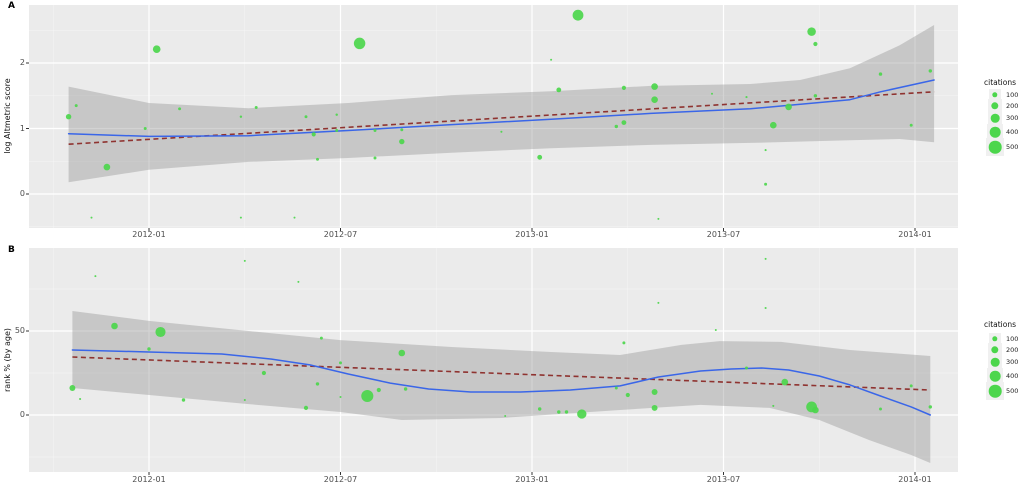 Image resolution: width=1023 pixels, height=489 pixels. Describe the element at coordinates (11, 250) in the screenshot. I see `panel-b-label: B` at that location.